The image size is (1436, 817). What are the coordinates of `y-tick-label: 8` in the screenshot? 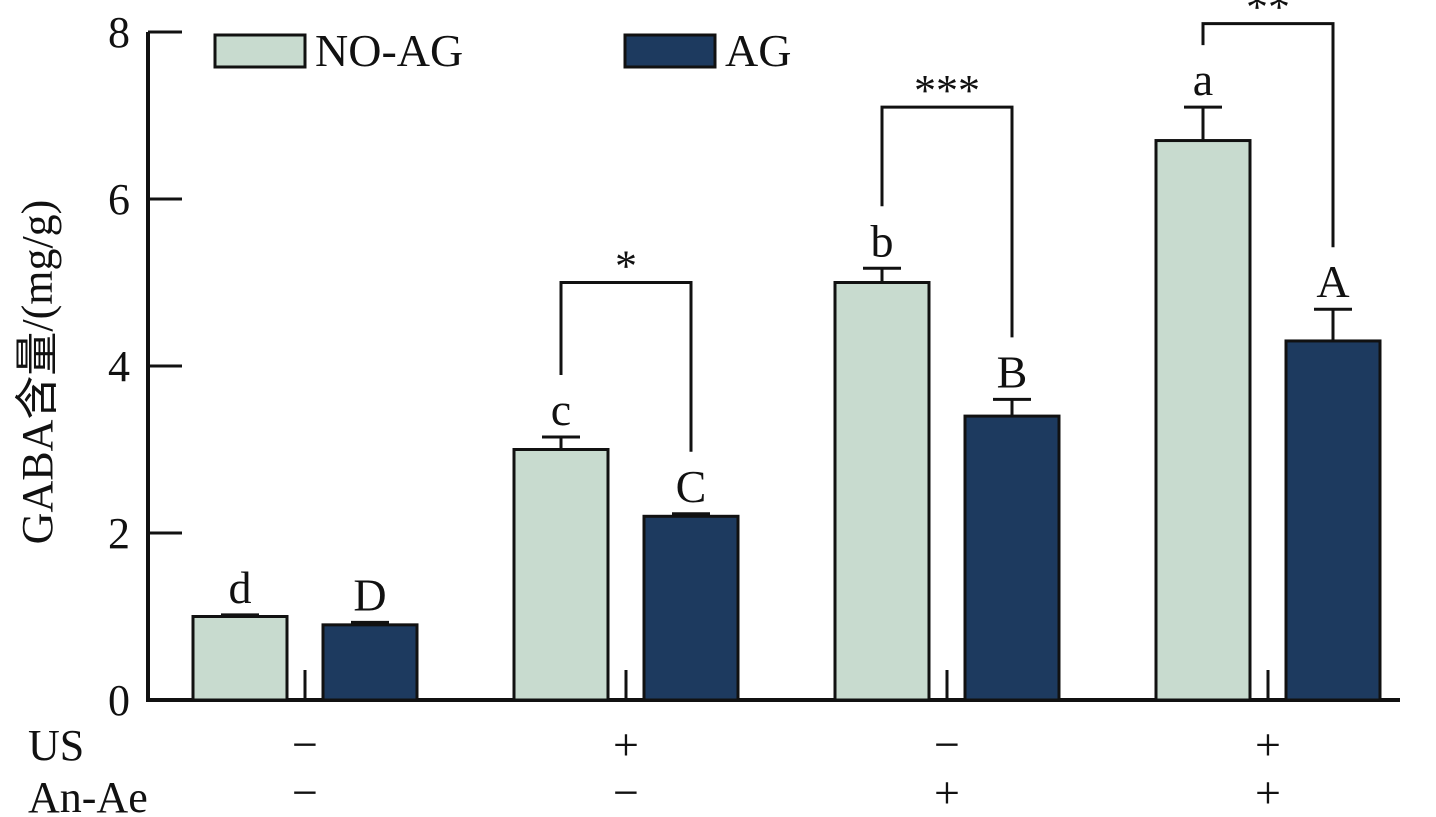 It's located at (119, 32).